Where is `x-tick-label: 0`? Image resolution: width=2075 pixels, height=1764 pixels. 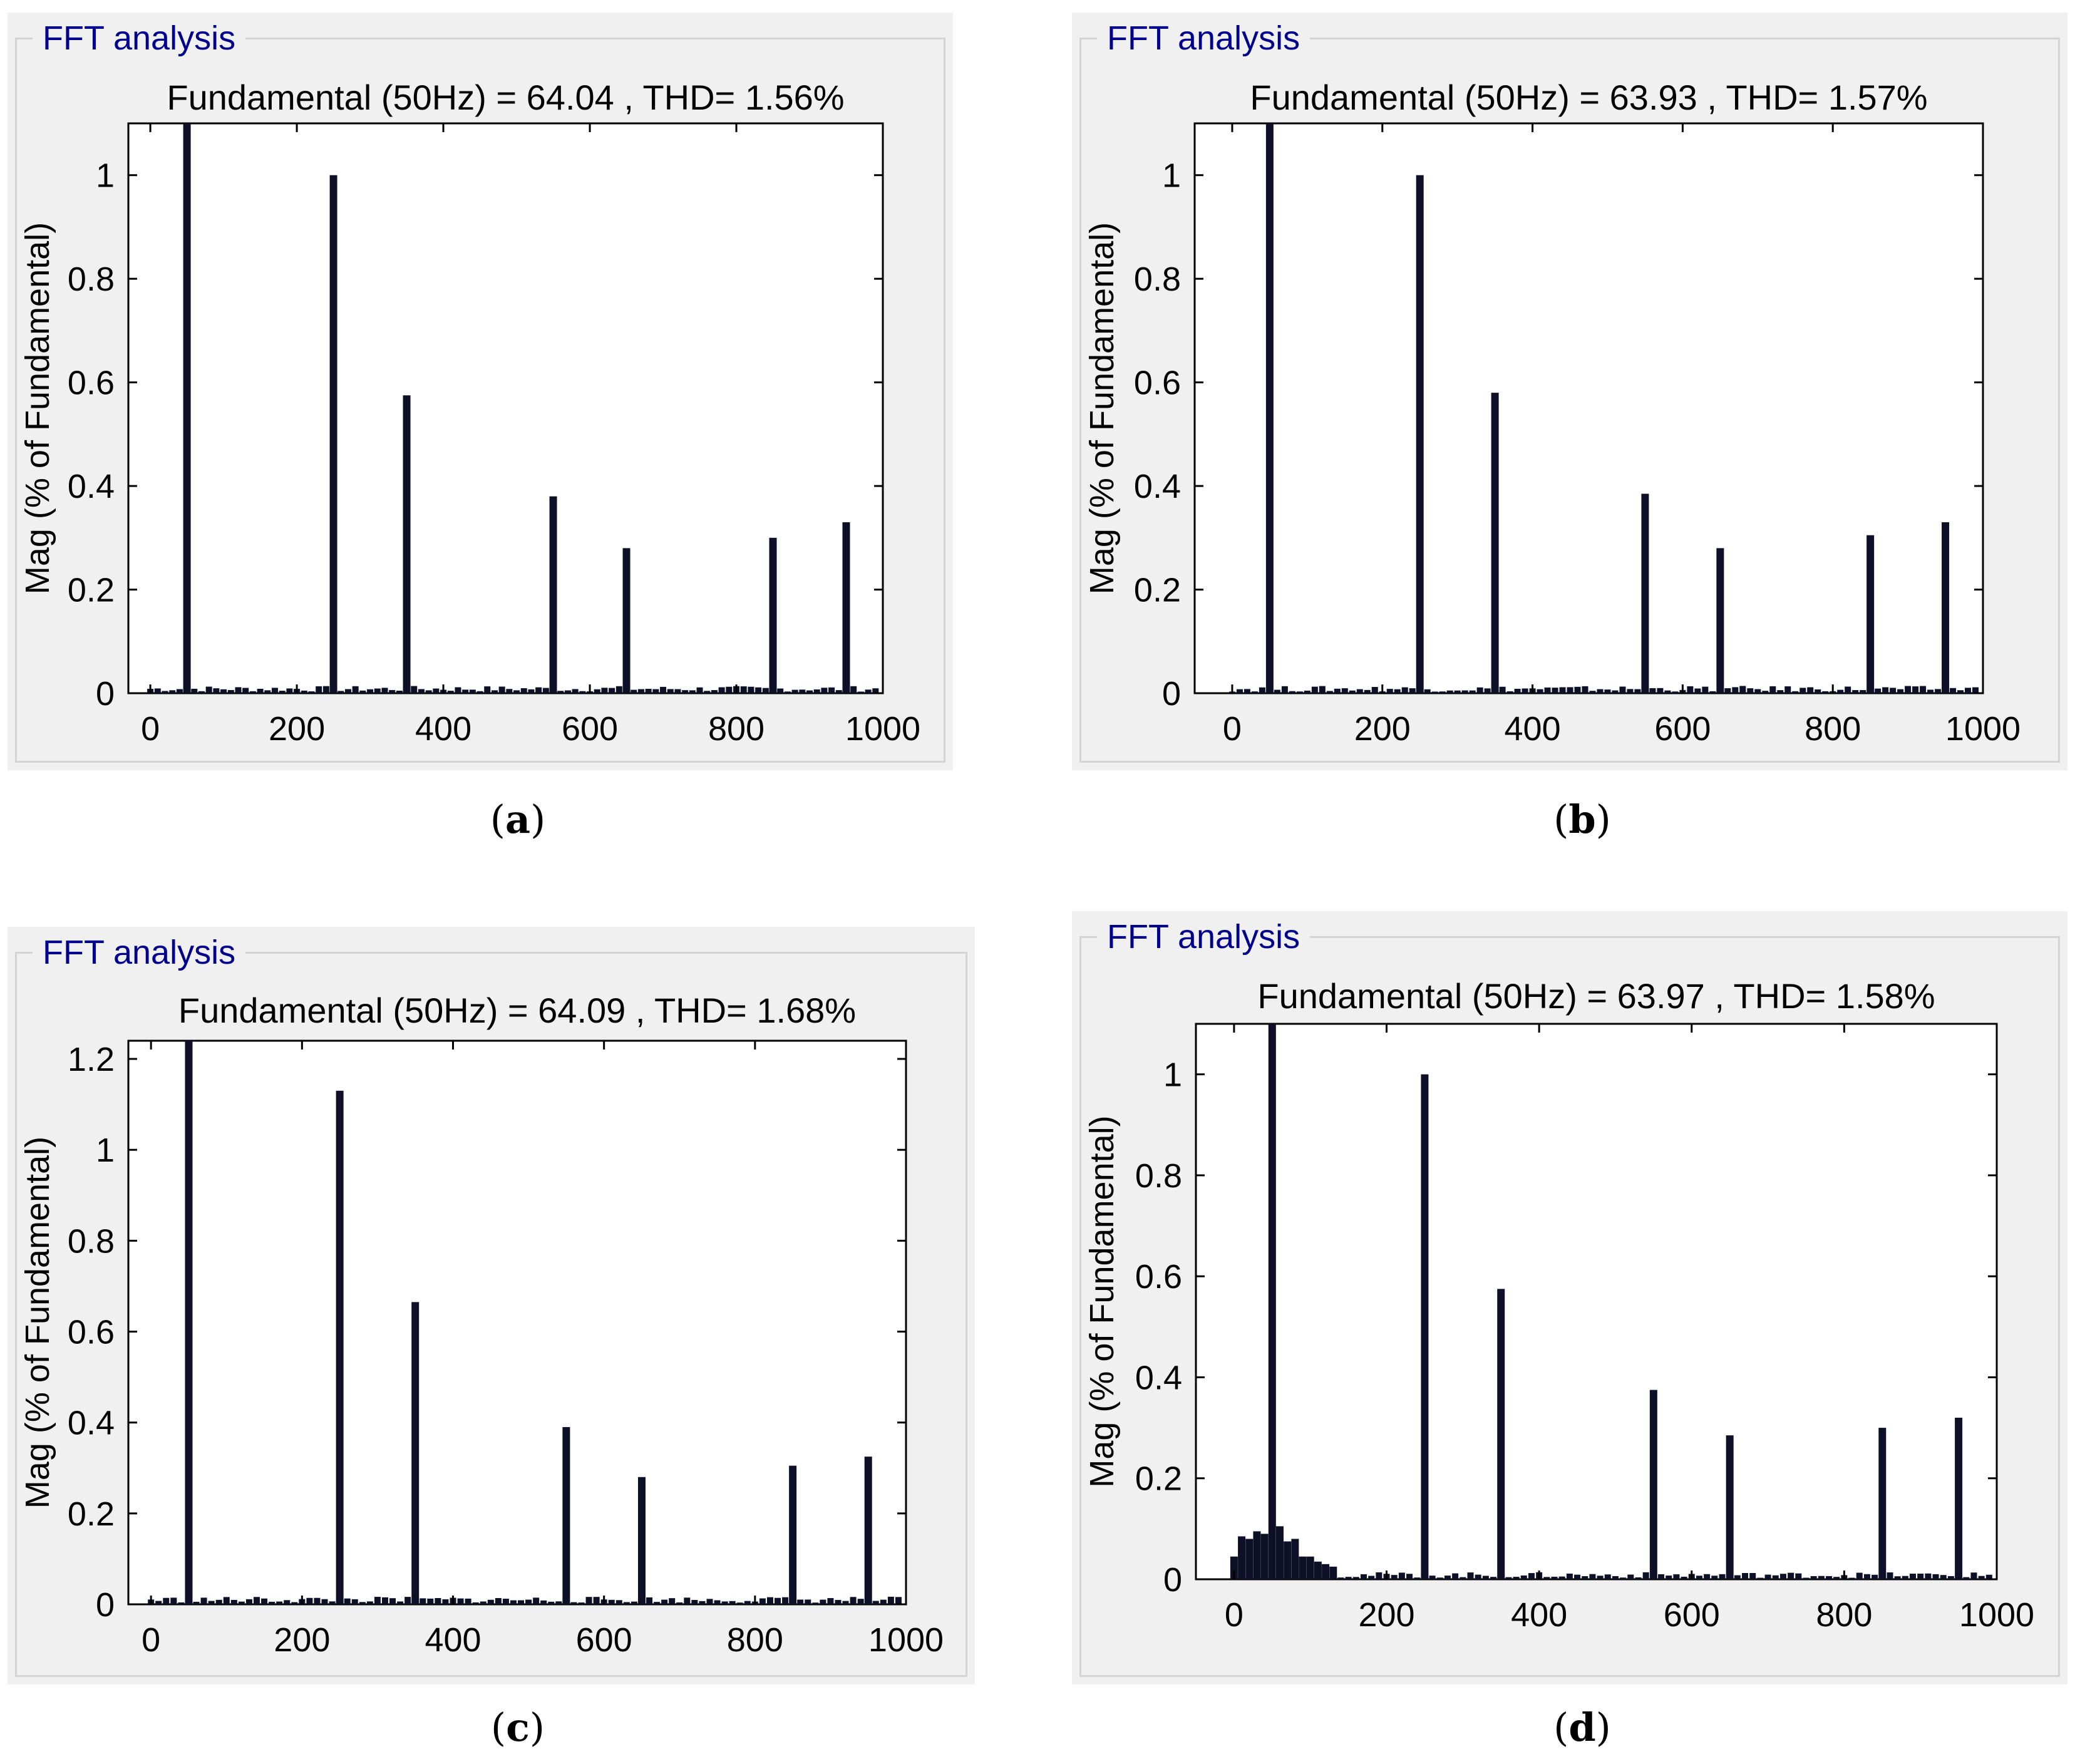
x-tick-label: 0 is located at coordinates (1232, 729).